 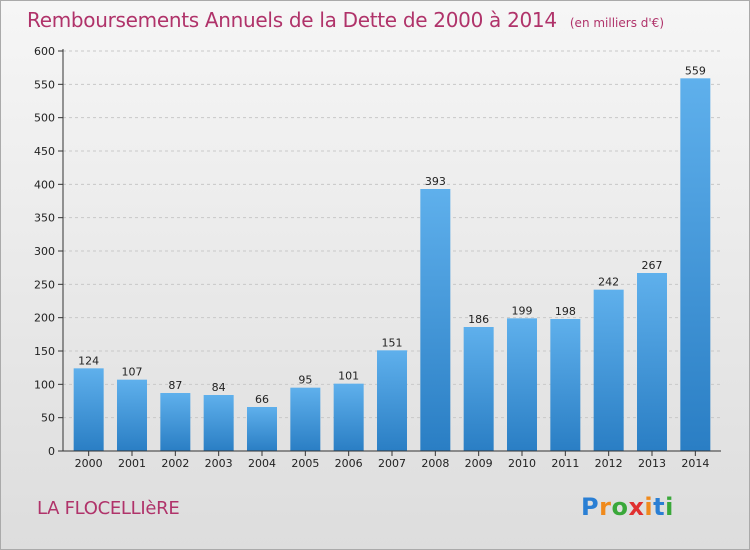 I want to click on y-tick-label: 600, so click(x=44, y=51).